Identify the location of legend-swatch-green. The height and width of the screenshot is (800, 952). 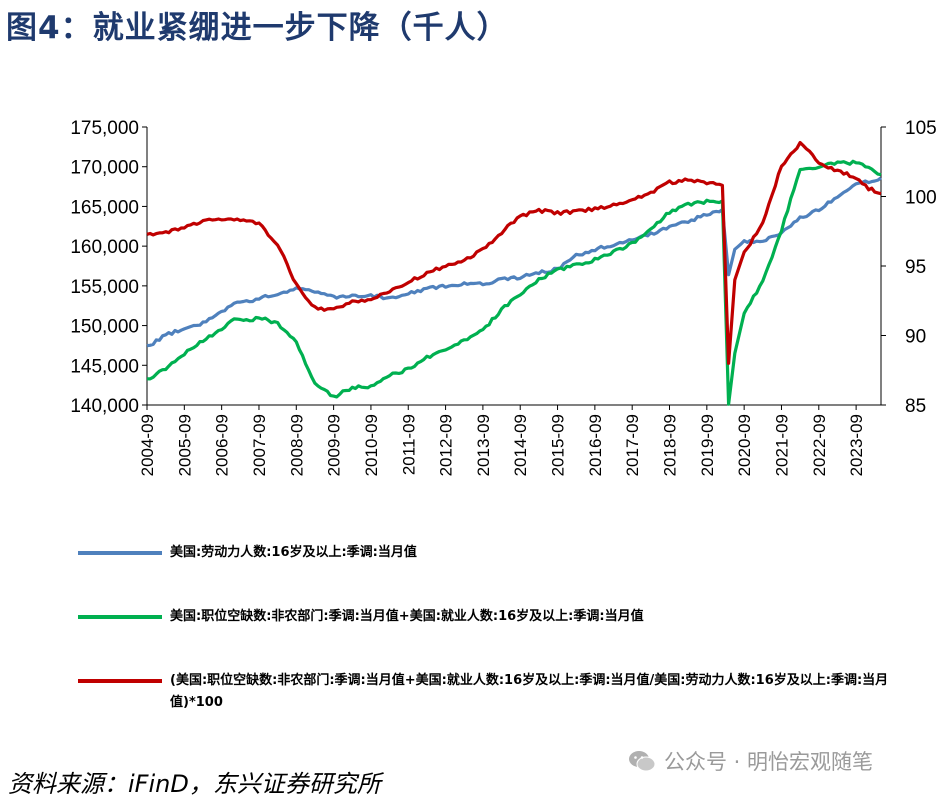
(120, 617).